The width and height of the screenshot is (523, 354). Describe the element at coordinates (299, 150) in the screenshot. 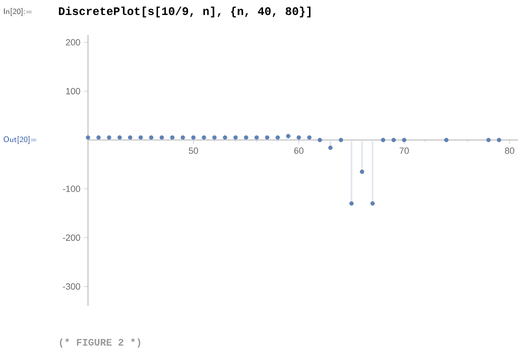

I see `x-tick-label: 60` at that location.